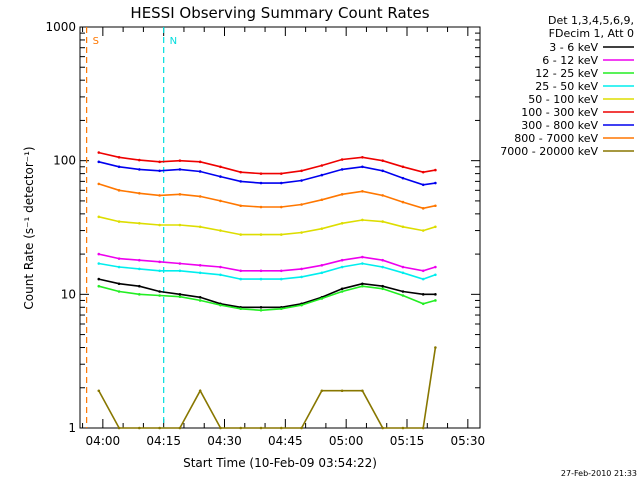 The width and height of the screenshot is (640, 480). Describe the element at coordinates (549, 151) in the screenshot. I see `legend-label: 7000 - 20000 keV` at that location.